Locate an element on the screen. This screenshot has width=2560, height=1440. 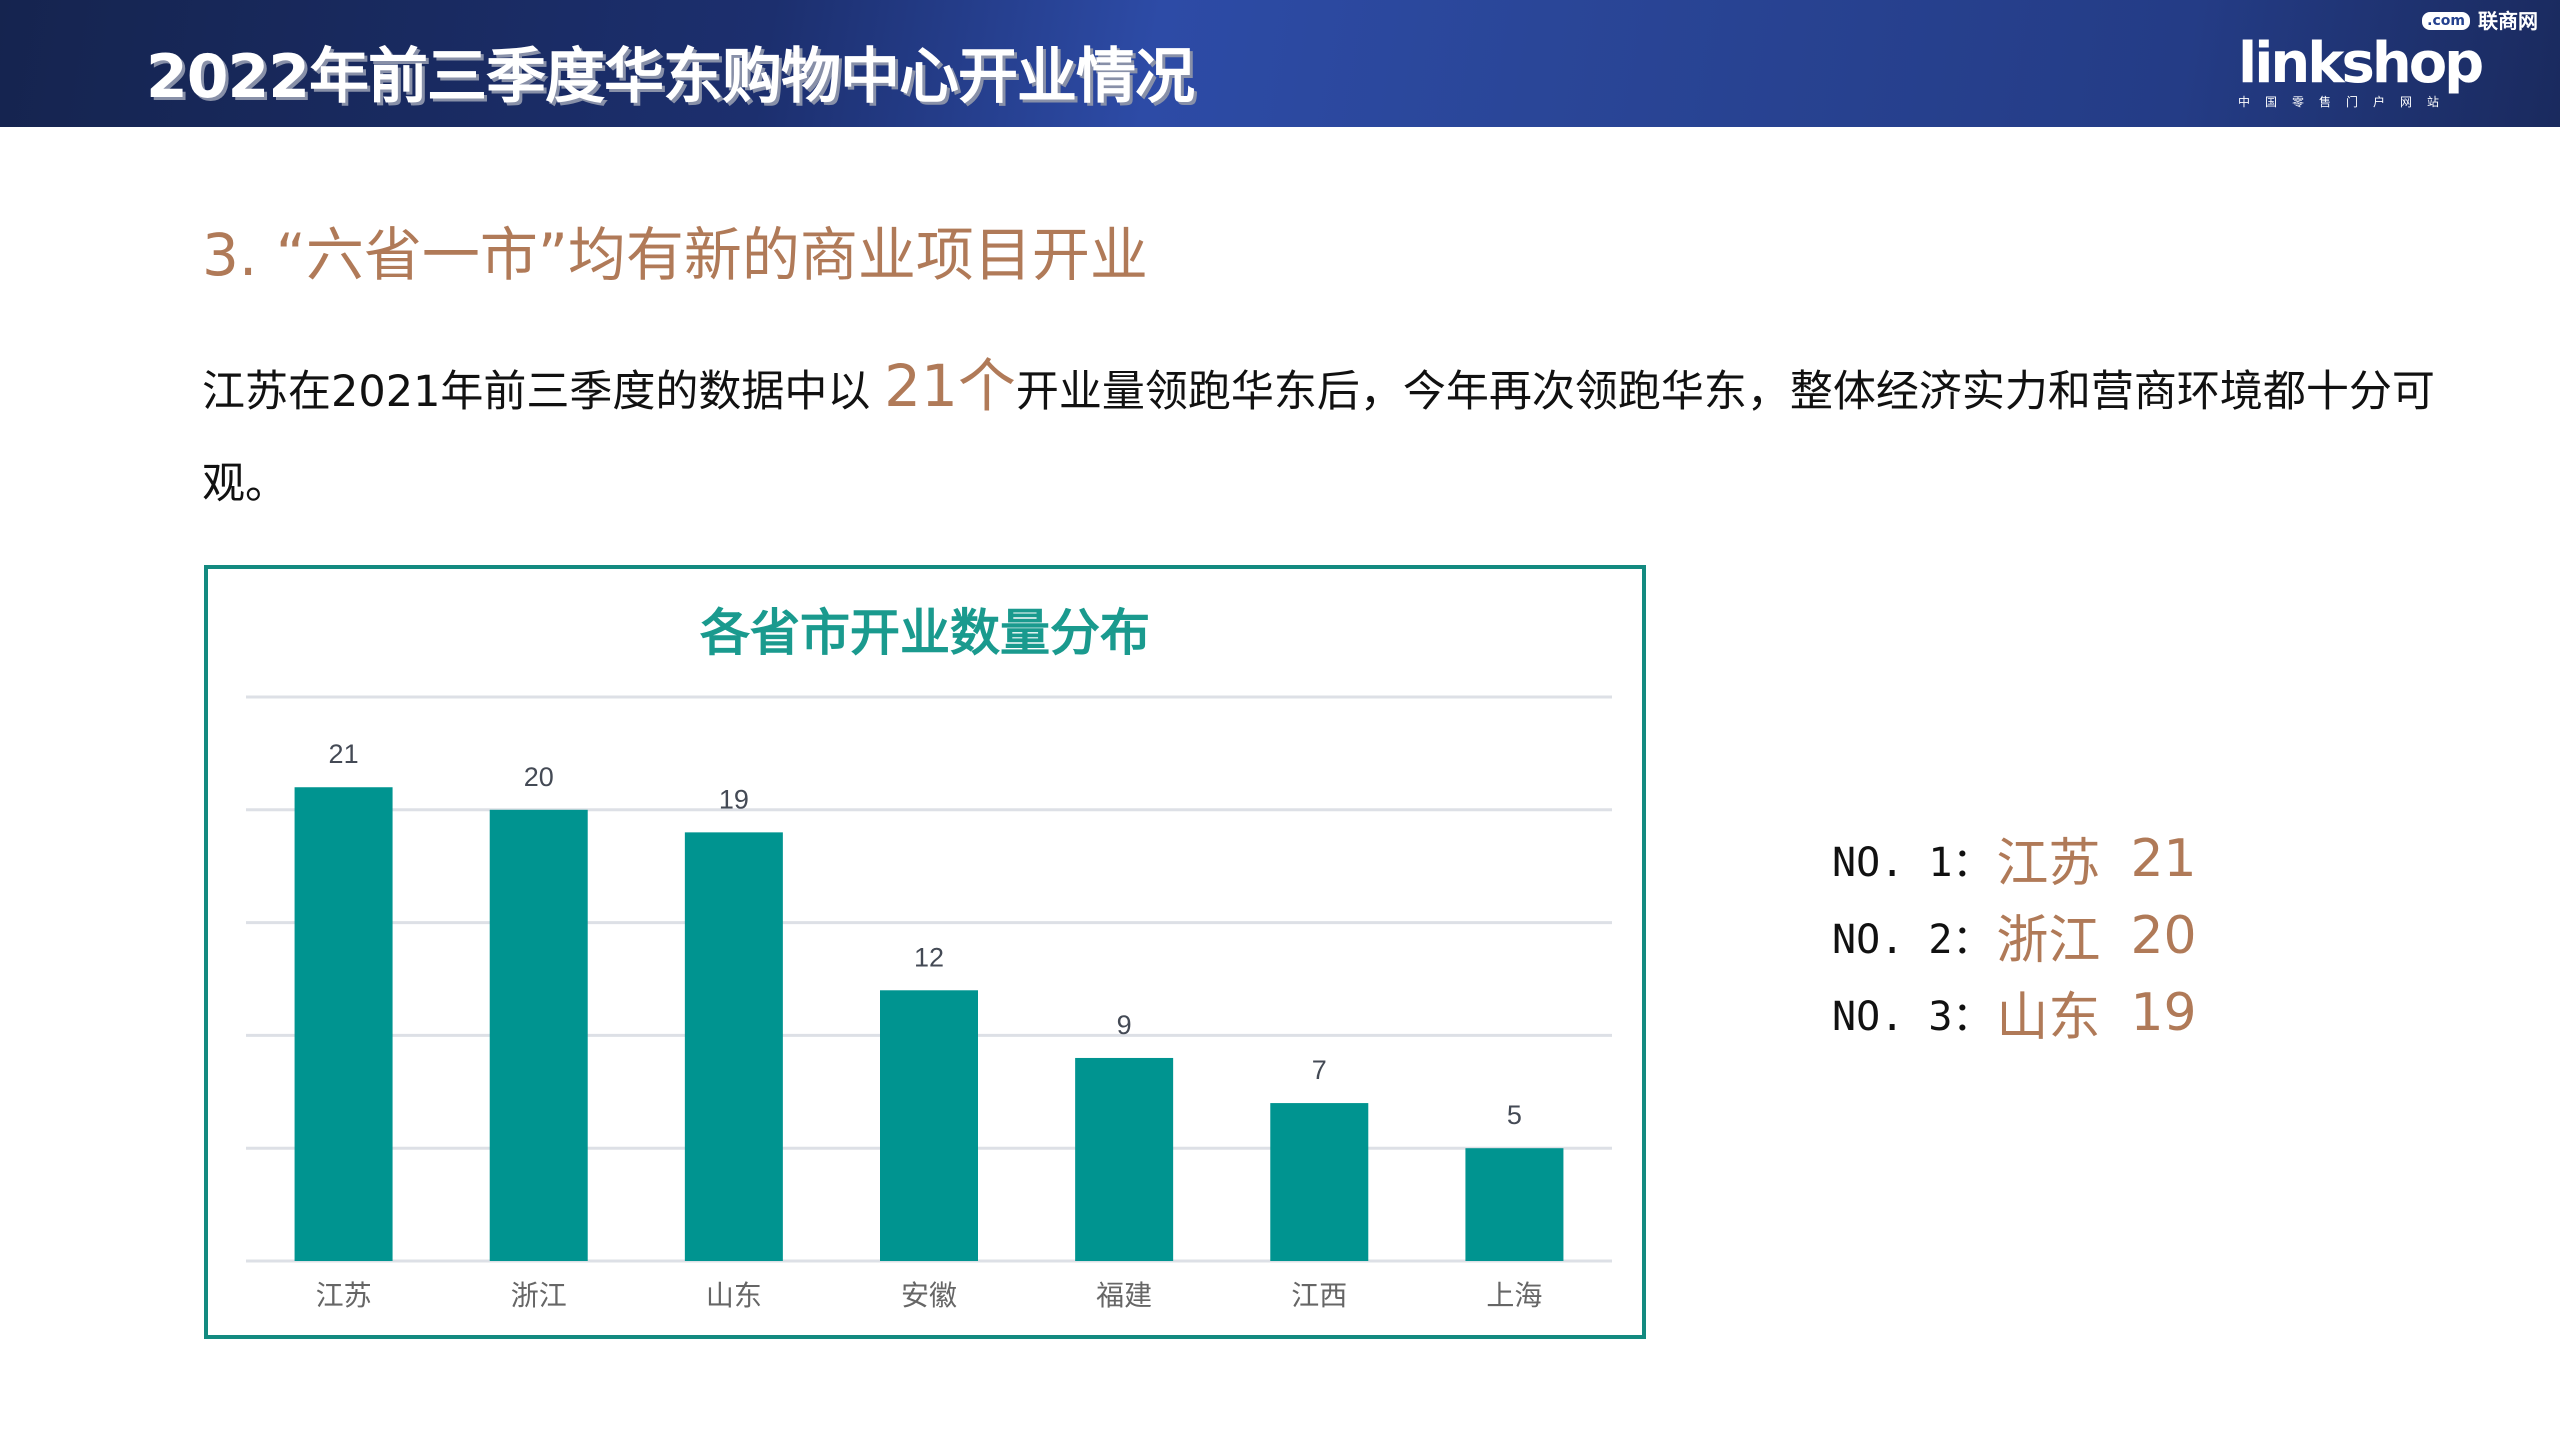
rank-name: 浙江 is located at coordinates (2048, 941).